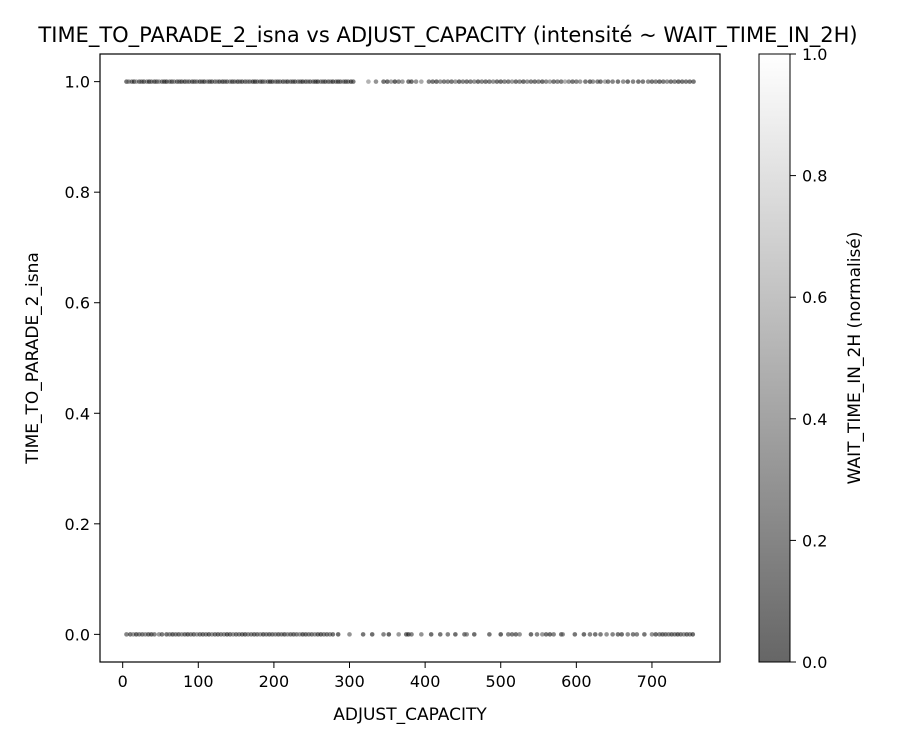  What do you see at coordinates (814, 176) in the screenshot?
I see `colorbar-tick-label: 0.8` at bounding box center [814, 176].